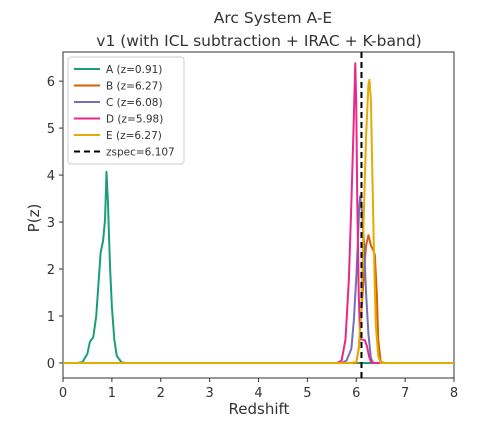  What do you see at coordinates (258, 393) in the screenshot?
I see `x-tick-label: 4` at bounding box center [258, 393].